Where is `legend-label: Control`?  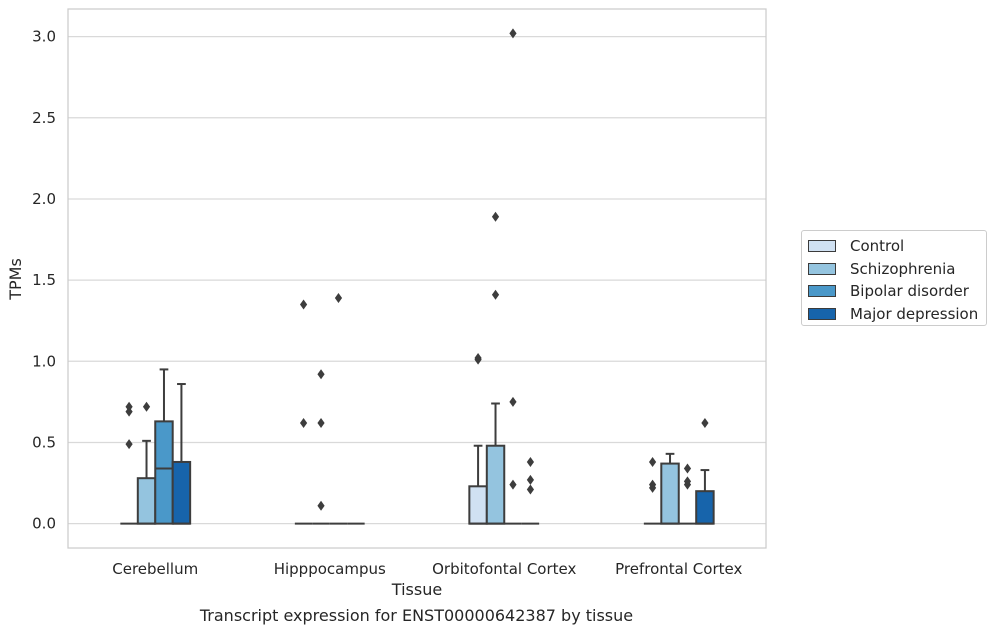 legend-label: Control is located at coordinates (877, 246).